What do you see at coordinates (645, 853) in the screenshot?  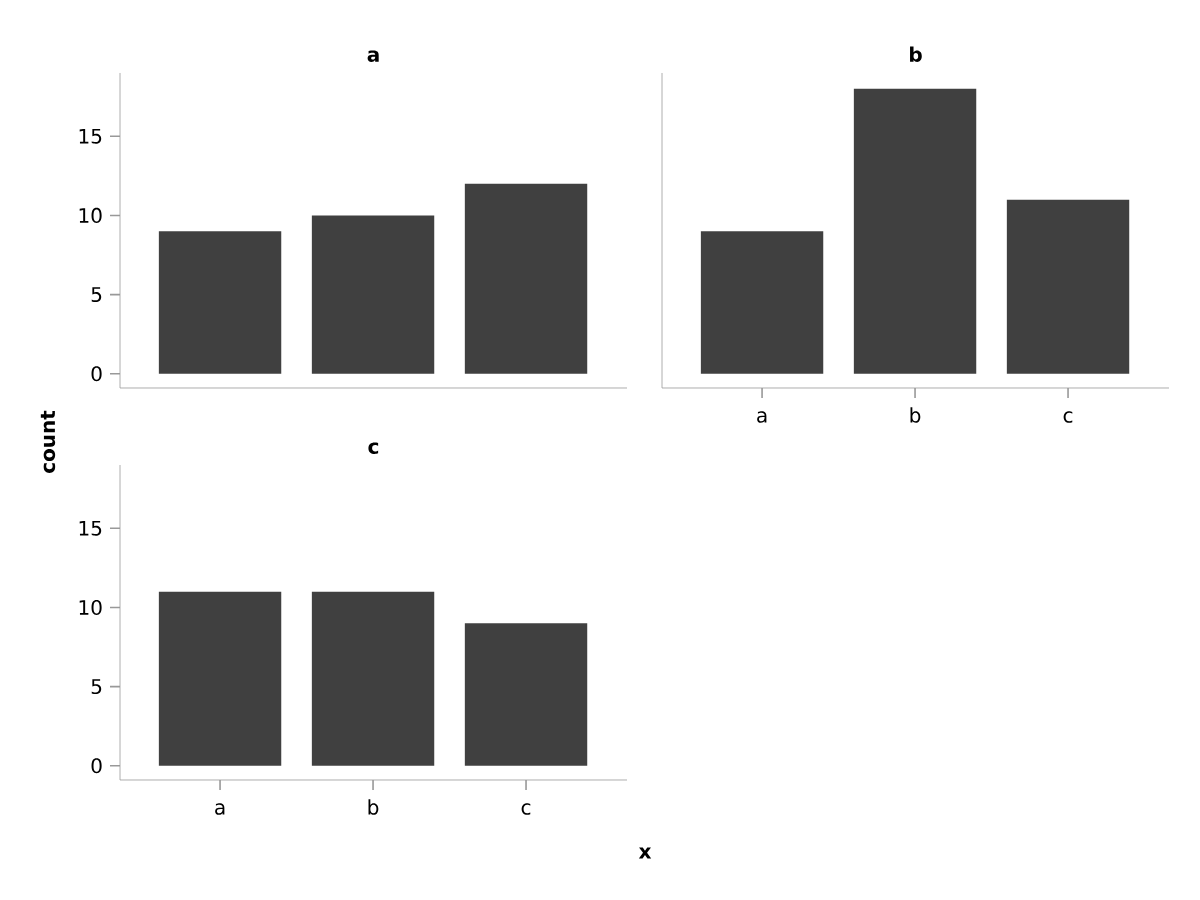 I see `x-axis-title: x` at bounding box center [645, 853].